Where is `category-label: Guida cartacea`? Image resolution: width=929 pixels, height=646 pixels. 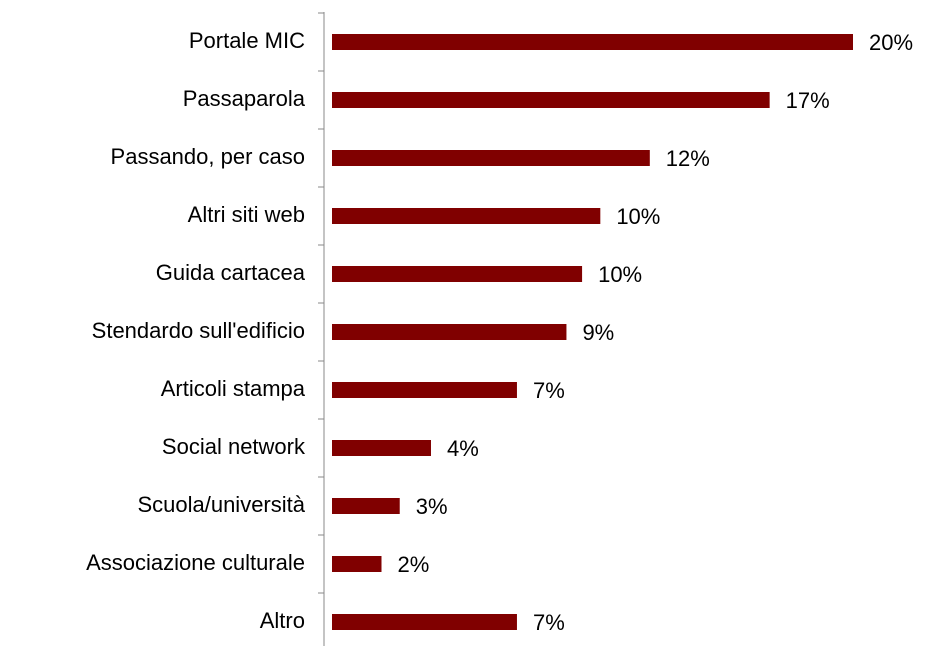 category-label: Guida cartacea is located at coordinates (231, 272).